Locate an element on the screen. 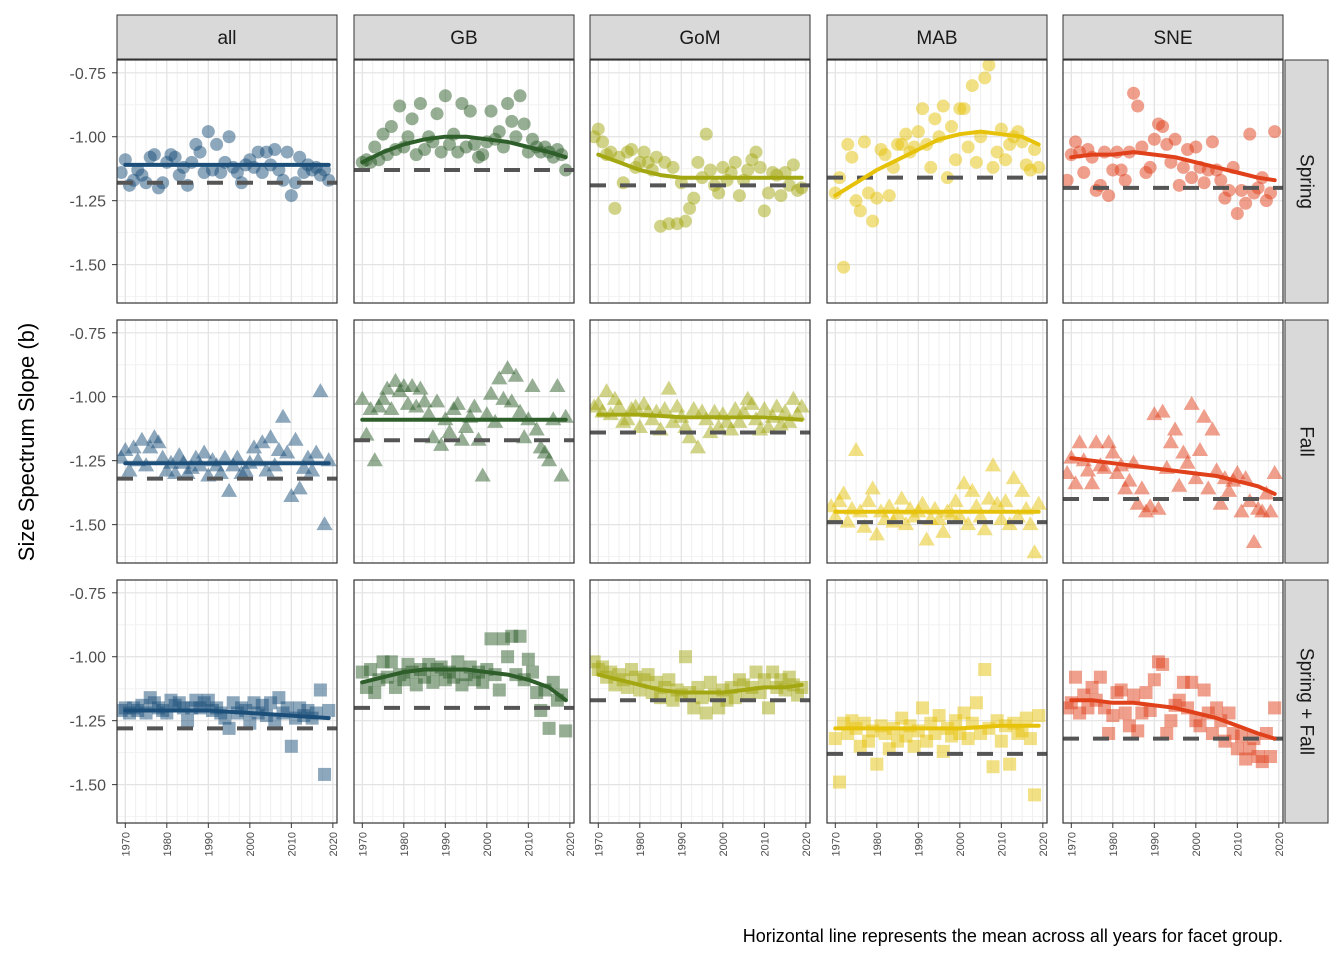  x-tick-label: 1980 is located at coordinates (878, 844).